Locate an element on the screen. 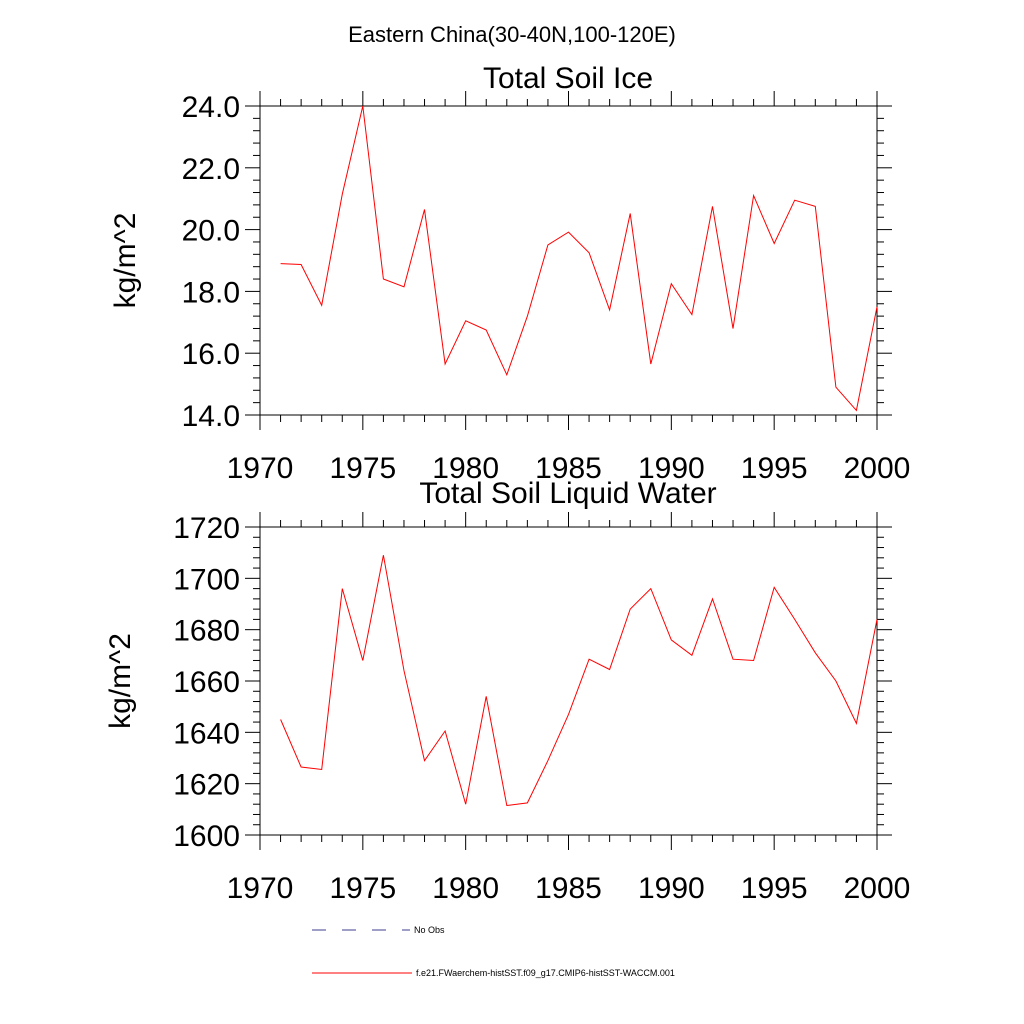  soil-ice-ytick-label: 14.0 is located at coordinates (211, 416).